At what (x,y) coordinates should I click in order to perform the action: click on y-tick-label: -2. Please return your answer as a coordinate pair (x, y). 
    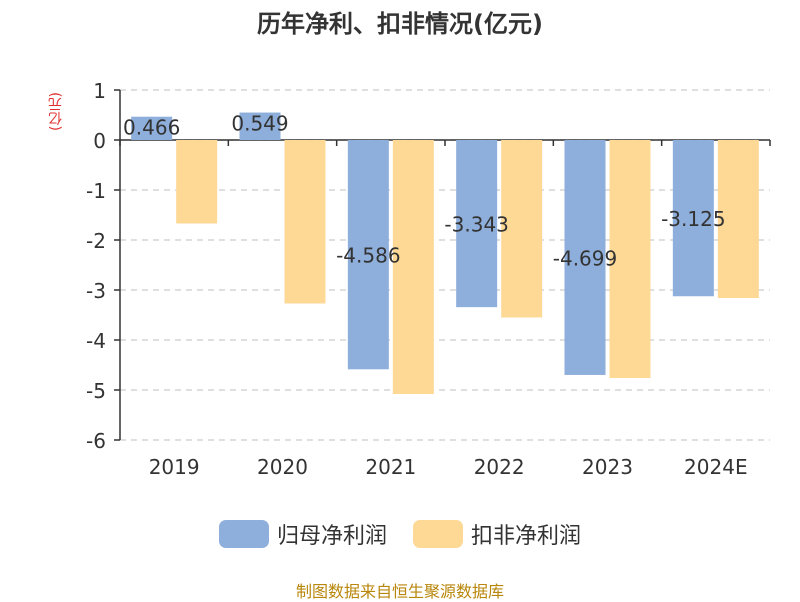
    Looking at the image, I should click on (96, 241).